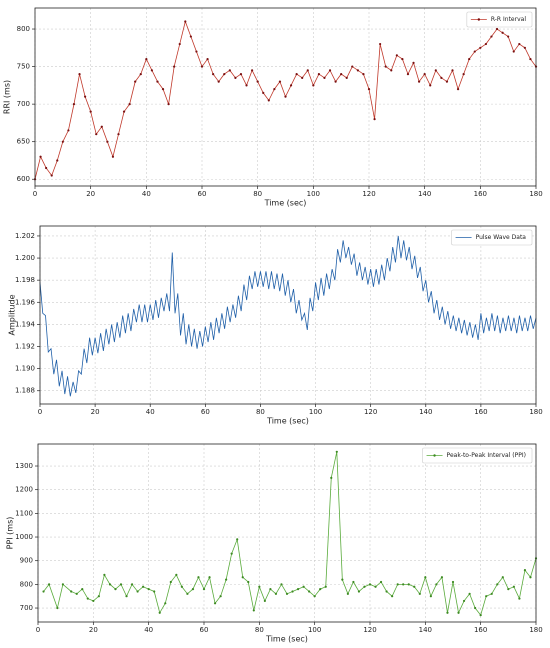 Image resolution: width=550 pixels, height=648 pixels. Describe the element at coordinates (24, 513) in the screenshot. I see `y-tick-label: 1100` at that location.